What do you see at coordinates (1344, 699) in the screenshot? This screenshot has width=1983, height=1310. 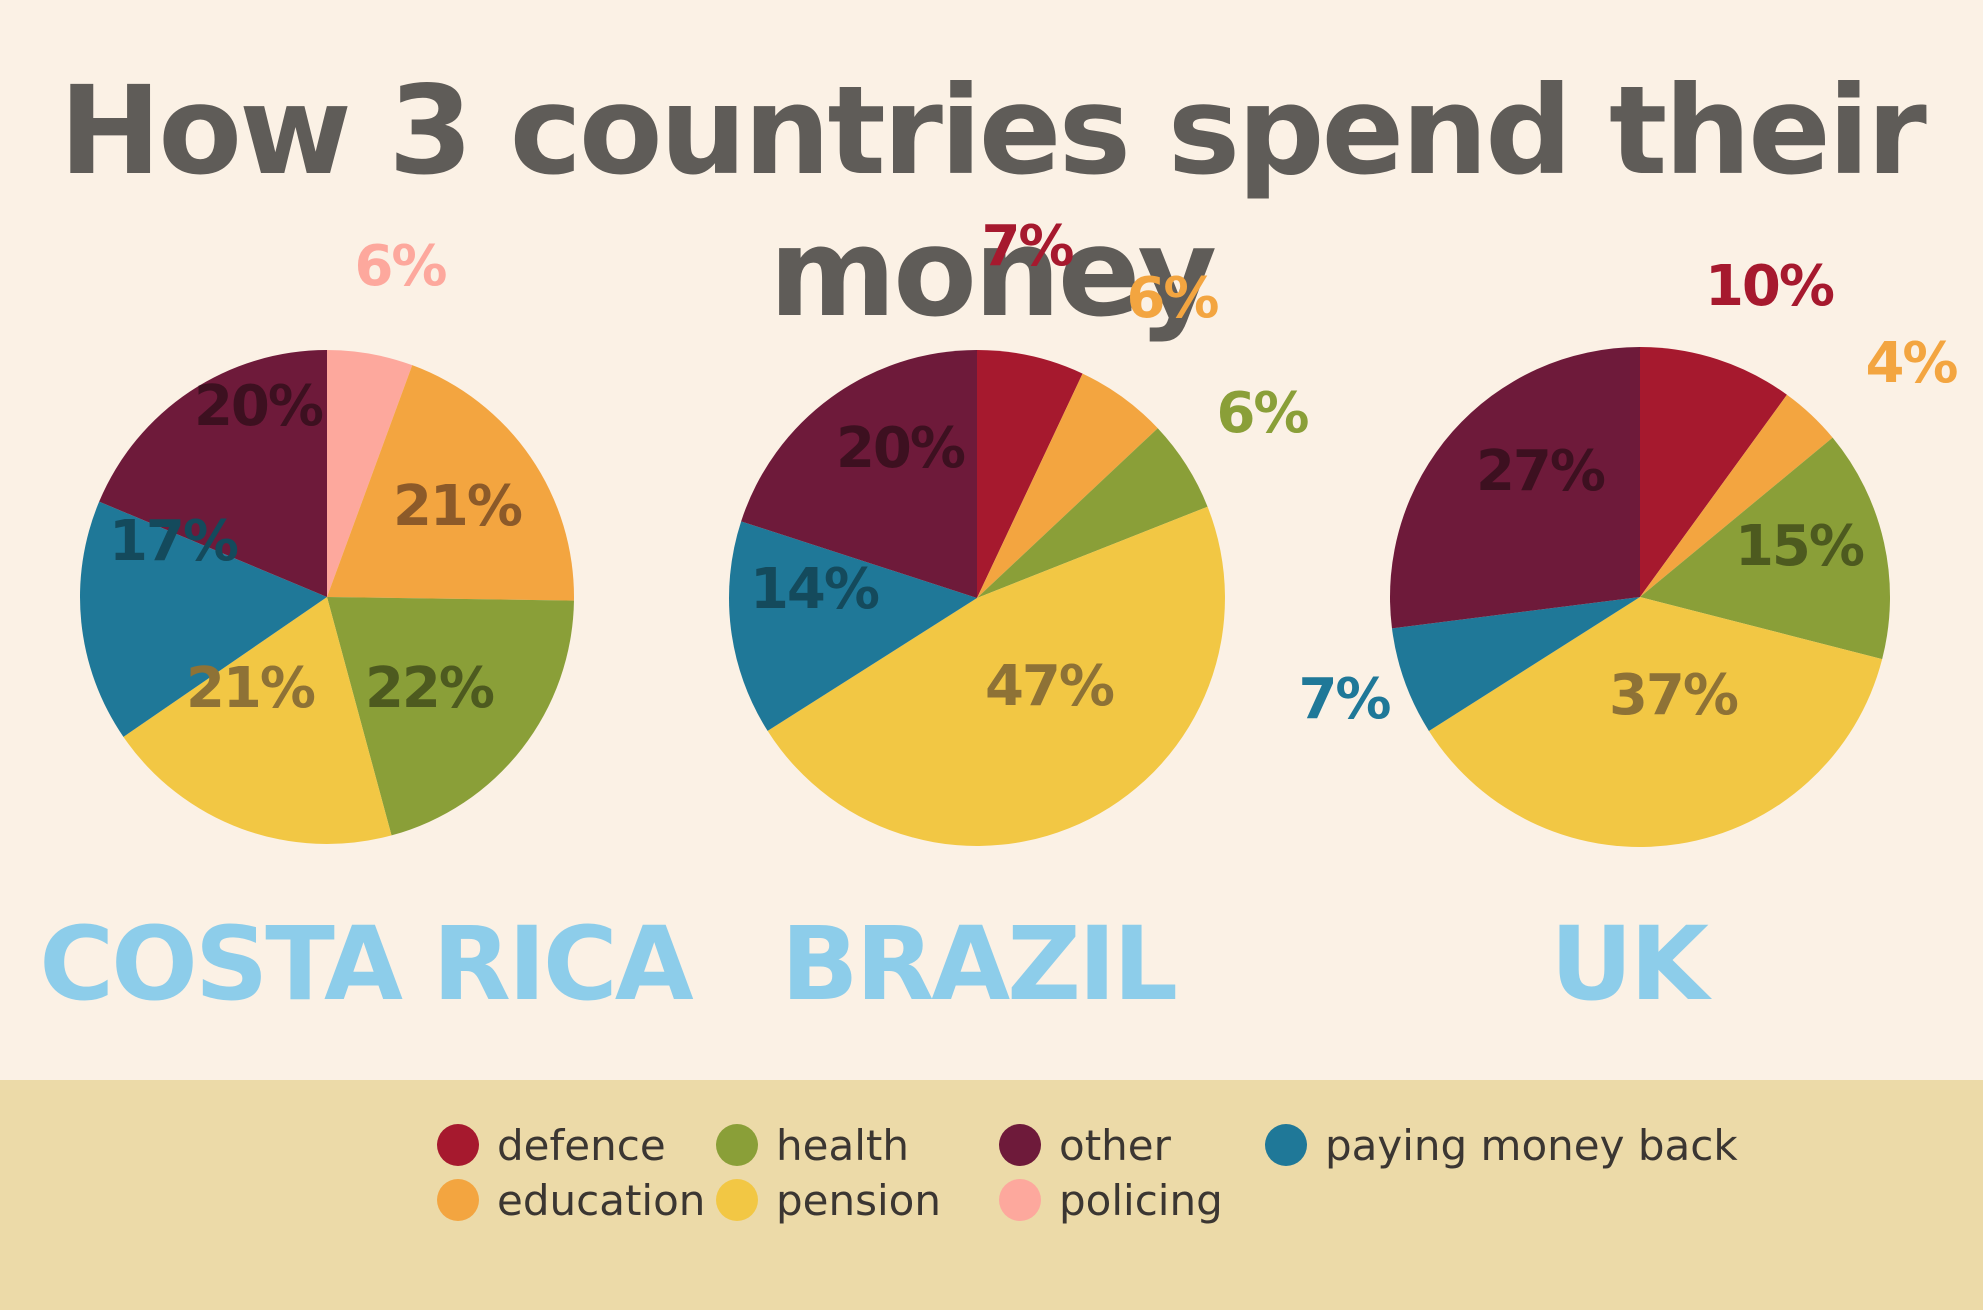 I see `data-label-uk-paying-money-back: 7%` at bounding box center [1344, 699].